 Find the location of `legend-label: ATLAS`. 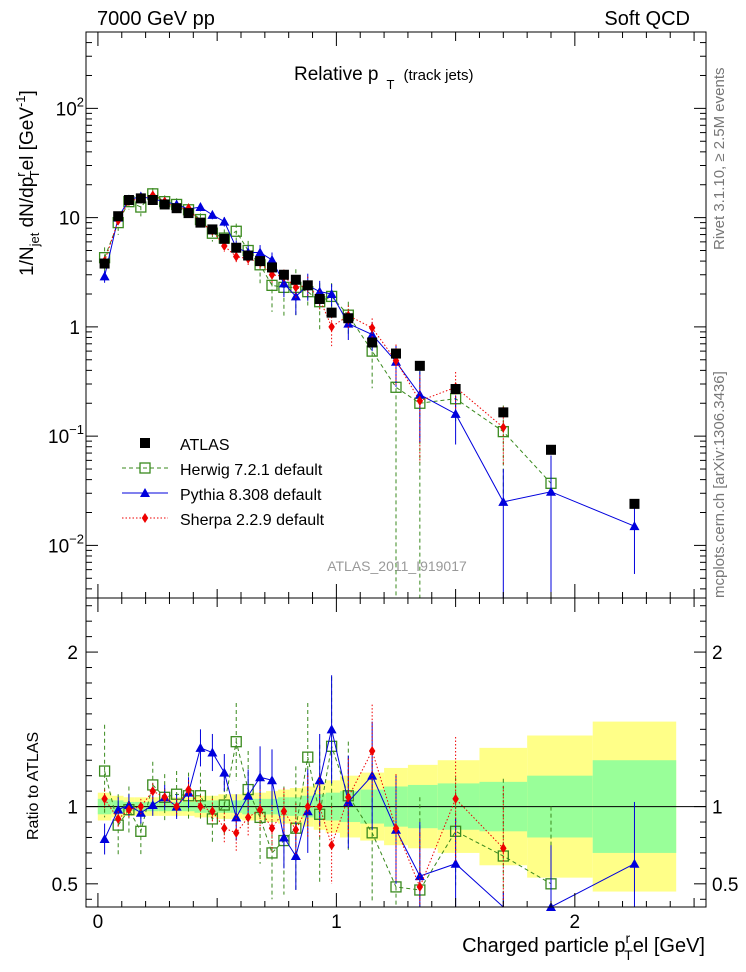

legend-label: ATLAS is located at coordinates (205, 445).